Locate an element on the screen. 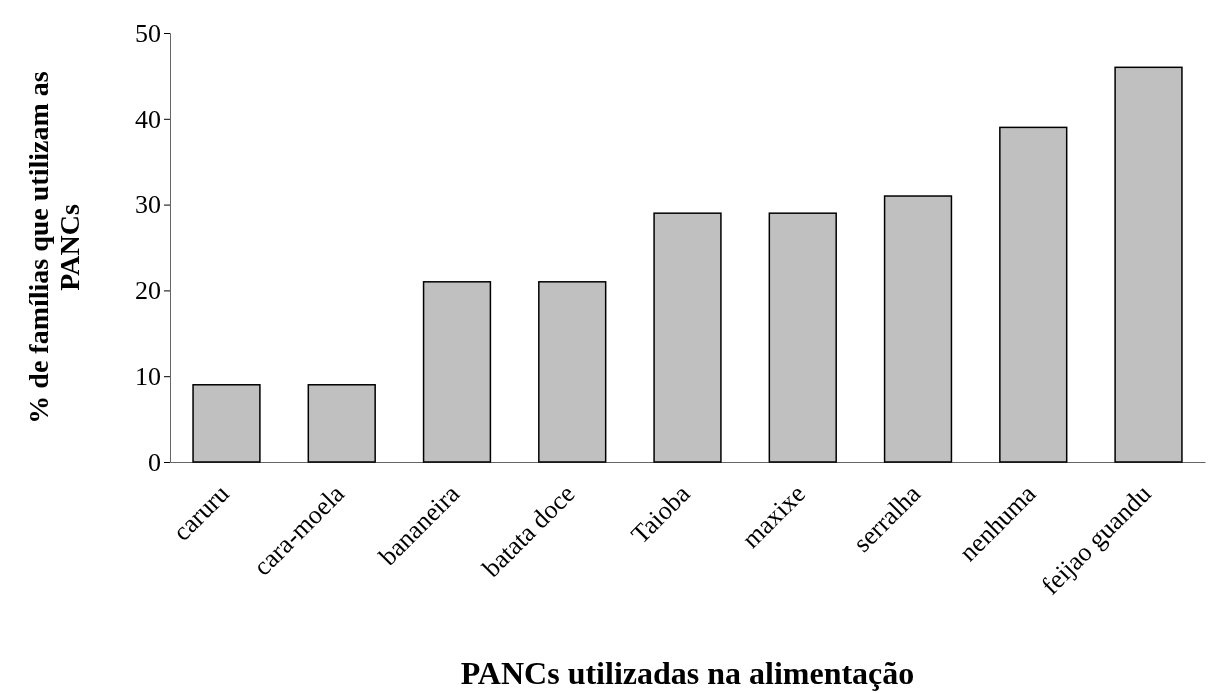 Image resolution: width=1211 pixels, height=693 pixels. y-tick-label: 10 is located at coordinates (148, 377).